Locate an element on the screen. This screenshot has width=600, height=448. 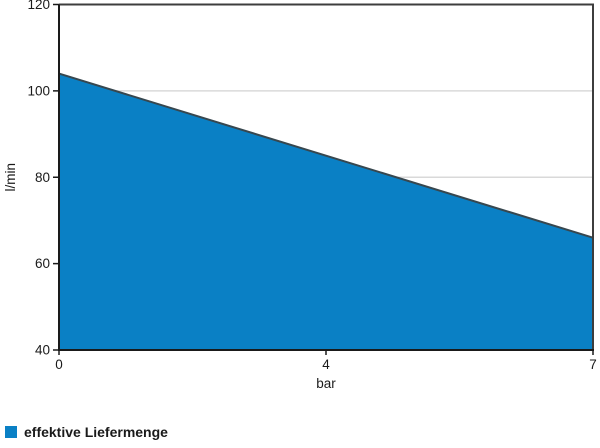
legend: effektive Liefermenge is located at coordinates (86, 432).